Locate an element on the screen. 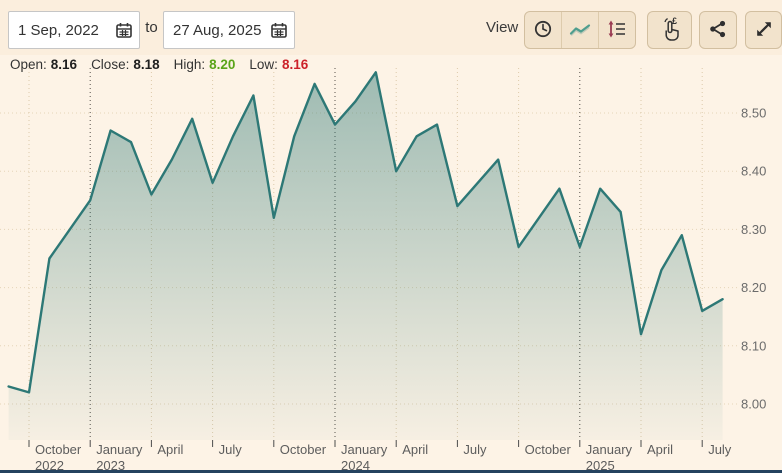  touch-mode-button: £ is located at coordinates (669, 30).